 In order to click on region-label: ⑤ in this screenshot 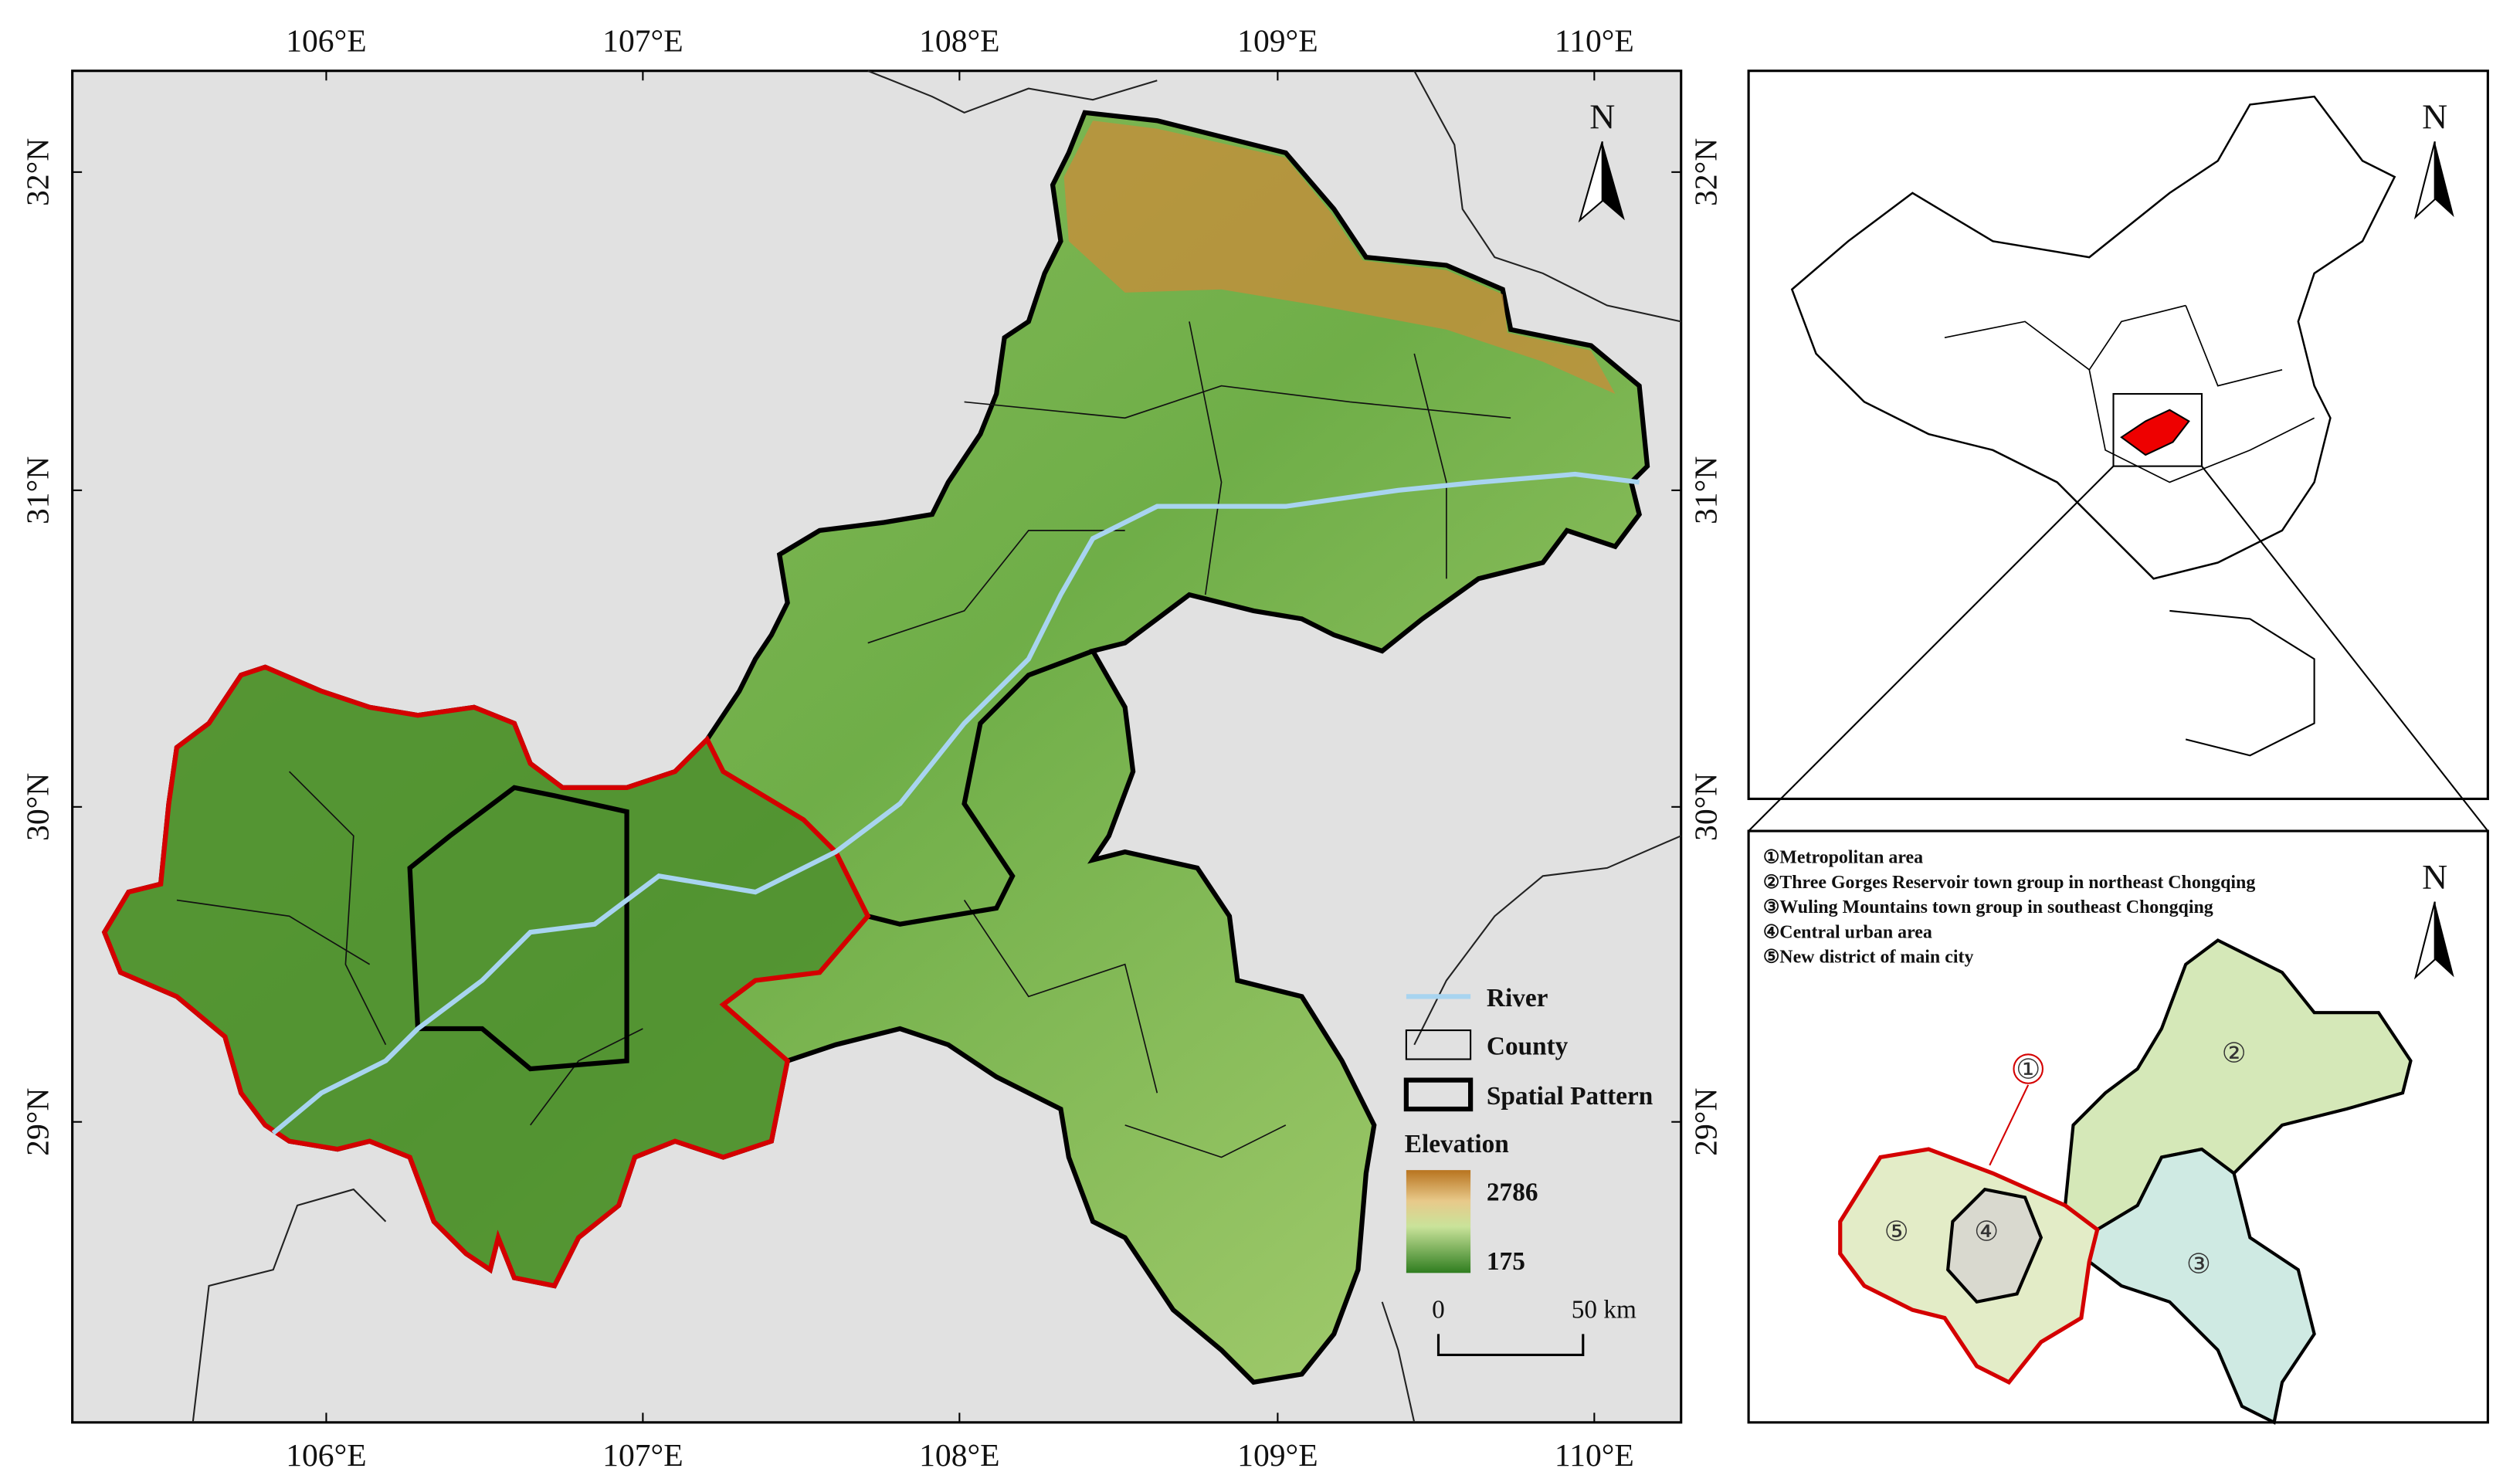, I will do `click(1897, 1231)`.